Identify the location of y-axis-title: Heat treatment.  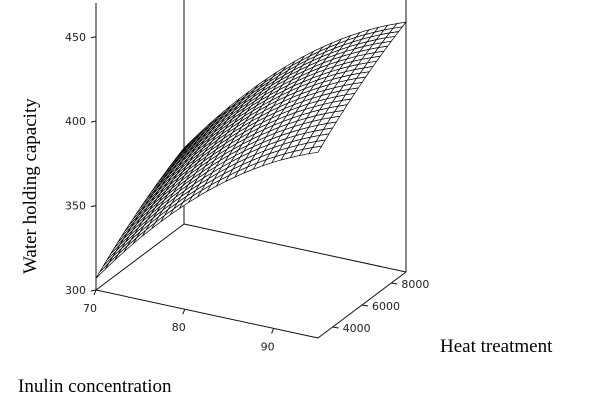
(496, 346).